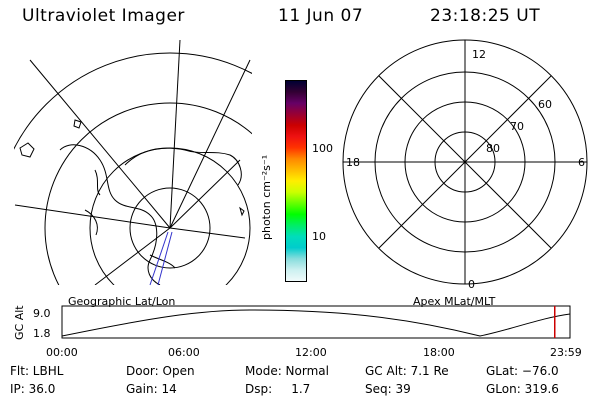 This screenshot has height=400, width=600. I want to click on mlt-12-label: 12, so click(479, 54).